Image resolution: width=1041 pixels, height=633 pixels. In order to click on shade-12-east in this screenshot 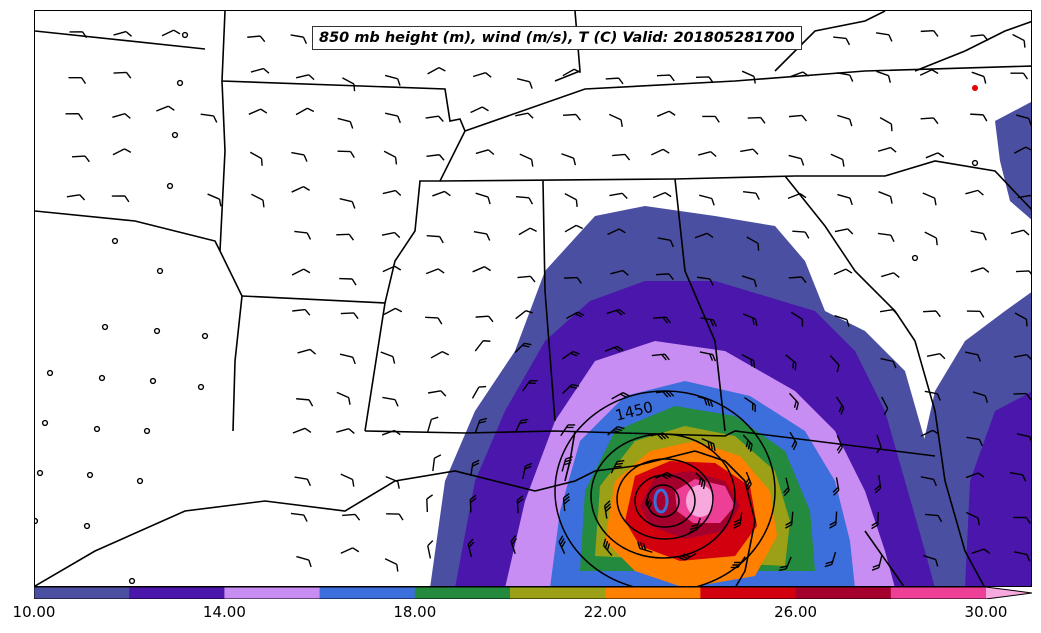, I will do `click(998, 489)`.